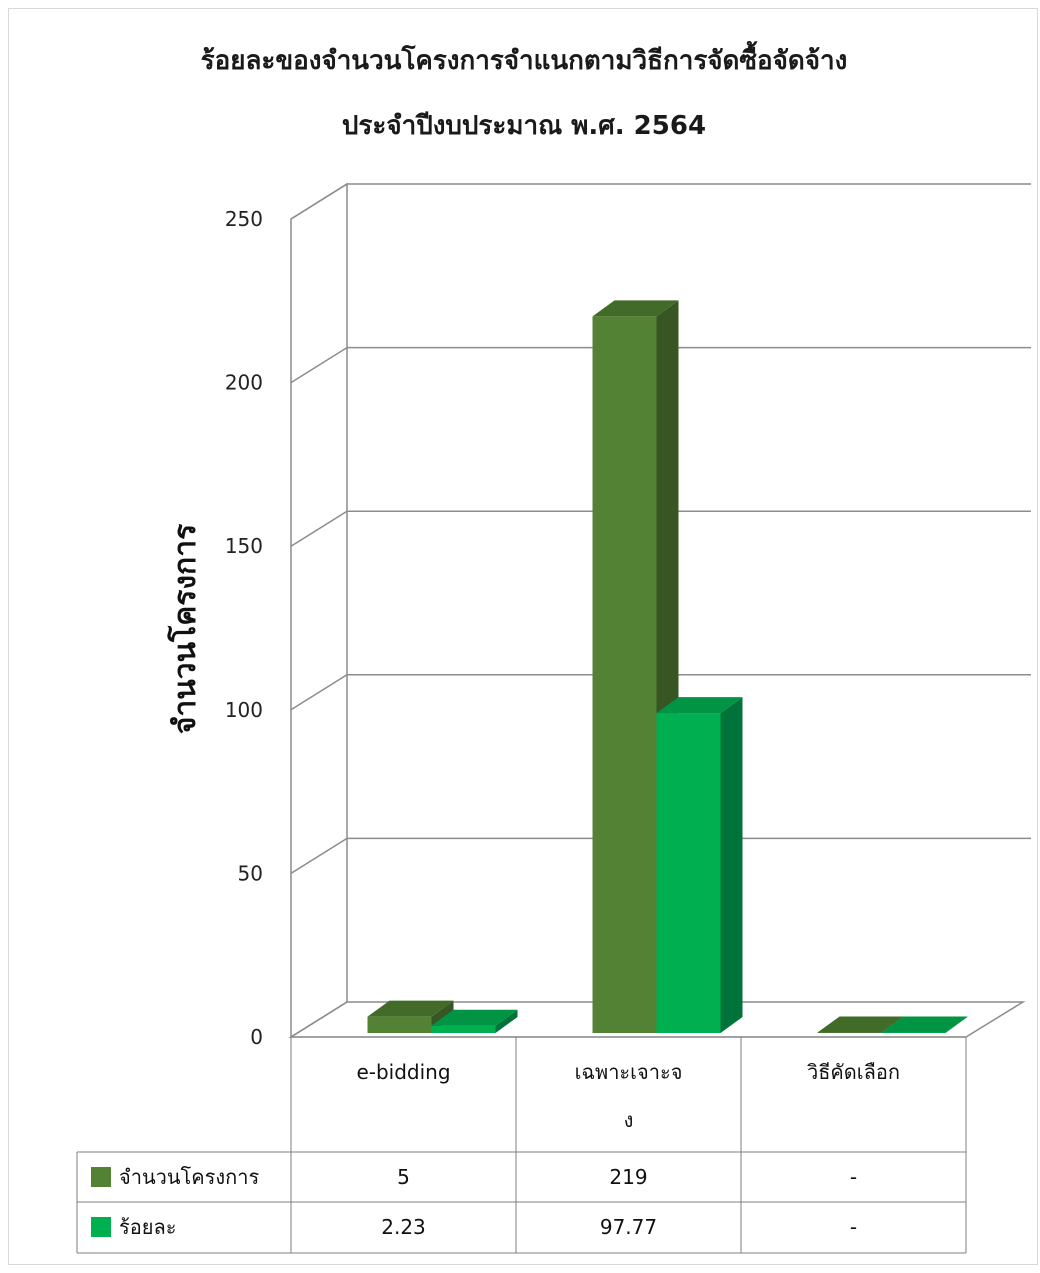  Describe the element at coordinates (319, 610) in the screenshot. I see `plot-left-wall` at that location.